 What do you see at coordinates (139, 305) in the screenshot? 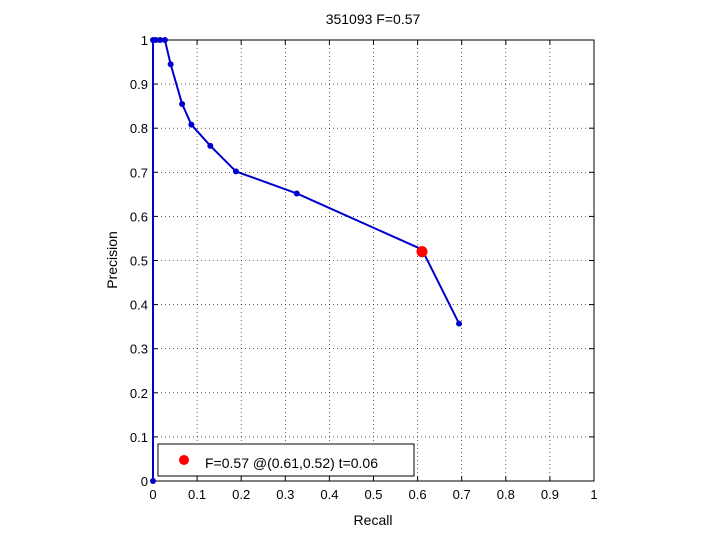
I see `y-tick-label: 0.4` at bounding box center [139, 305].